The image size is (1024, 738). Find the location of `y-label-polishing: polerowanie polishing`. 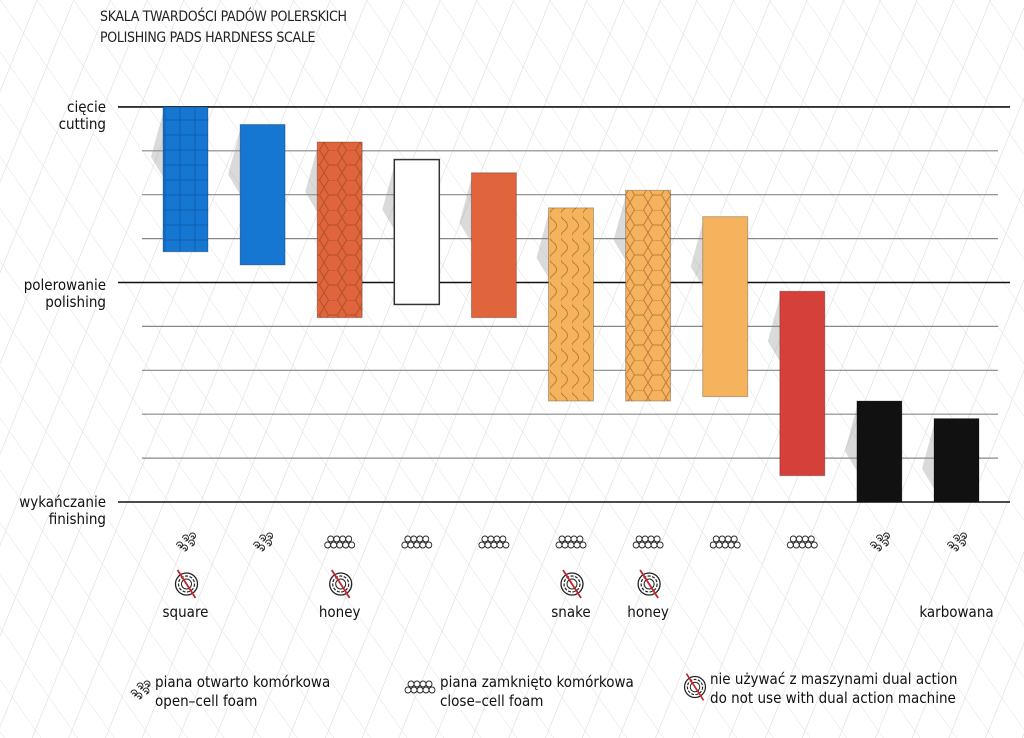

y-label-polishing: polerowanie polishing is located at coordinates (65, 294).